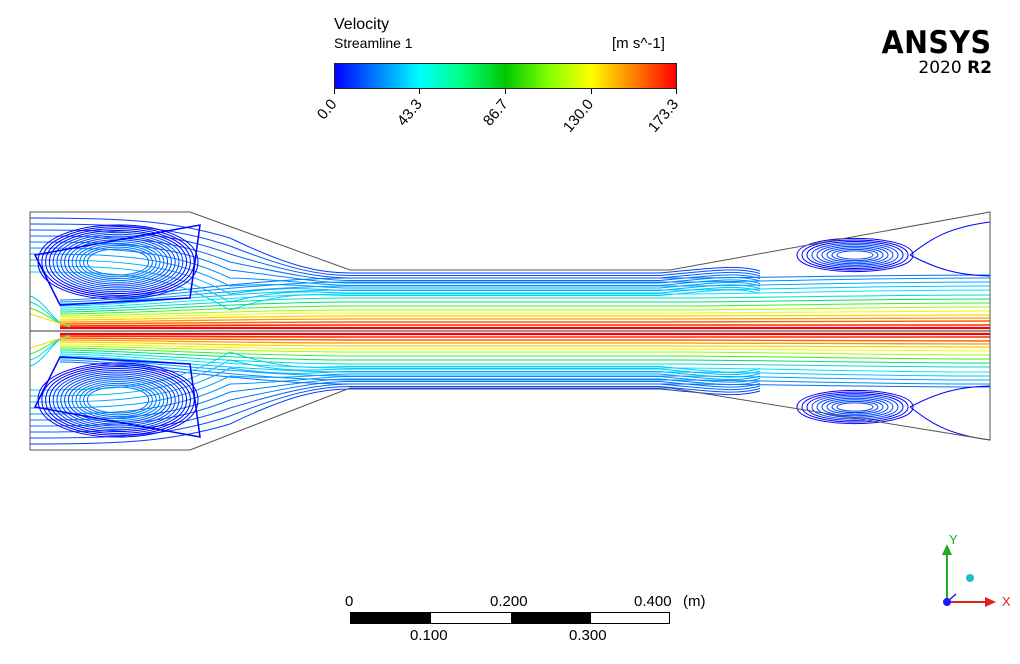 The width and height of the screenshot is (1020, 664). What do you see at coordinates (362, 24) in the screenshot?
I see `legend-title: Velocity` at bounding box center [362, 24].